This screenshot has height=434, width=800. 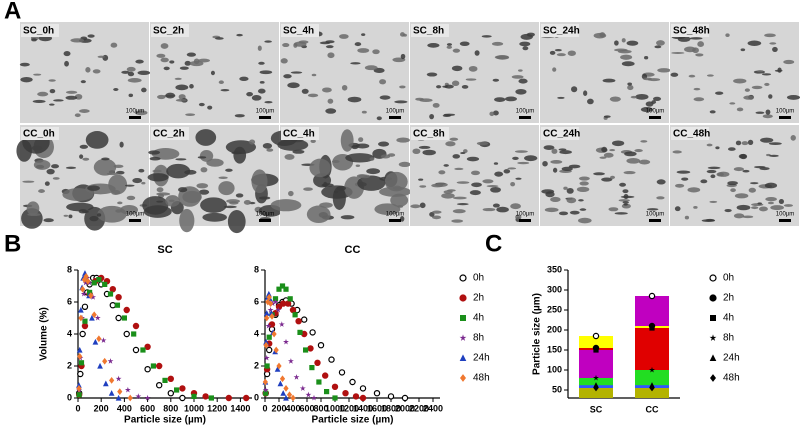 I want to click on x-tick-label: 400, so click(x=124, y=408).